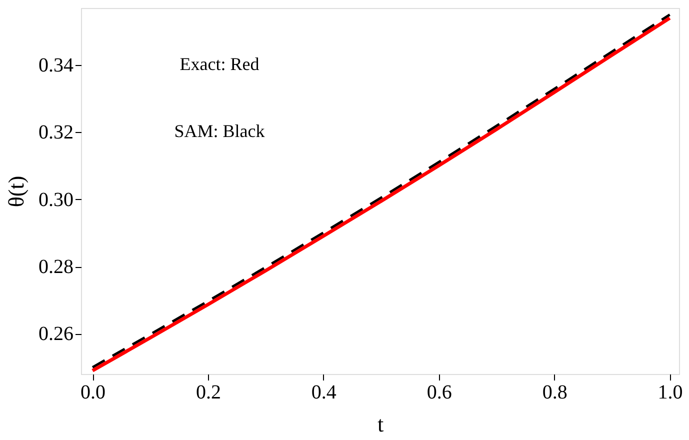  Describe the element at coordinates (56, 334) in the screenshot. I see `y-tick-label: 0.26` at that location.